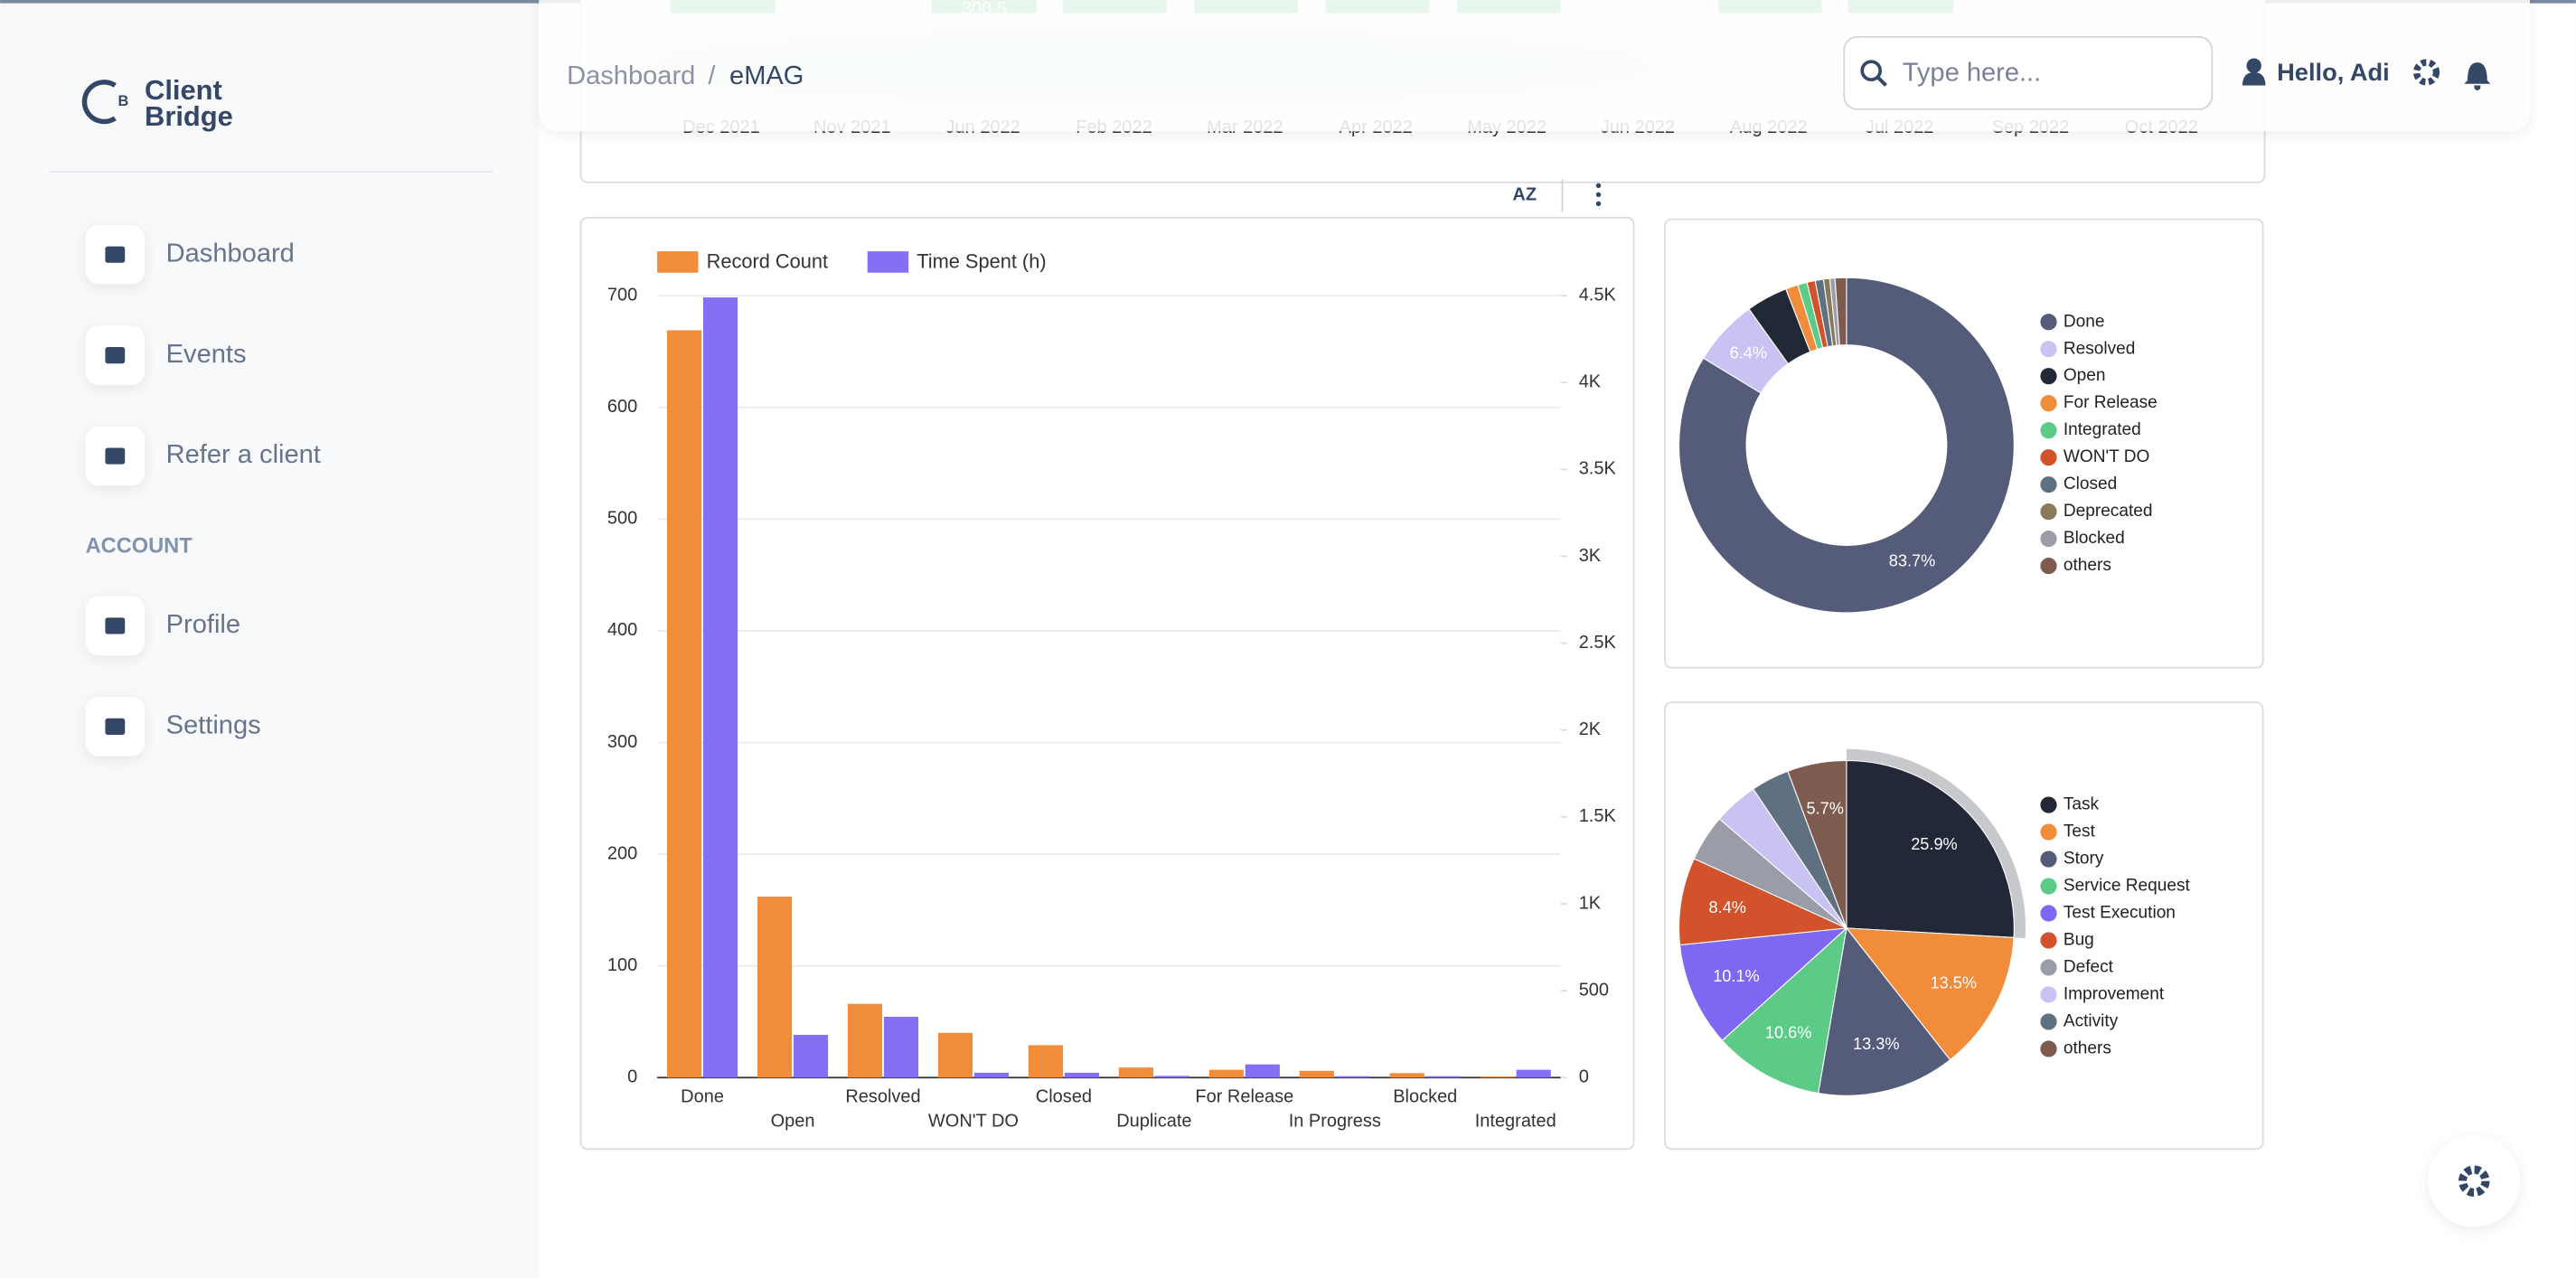 Image resolution: width=2576 pixels, height=1278 pixels. Describe the element at coordinates (2111, 402) in the screenshot. I see `legend-label: For Release` at that location.